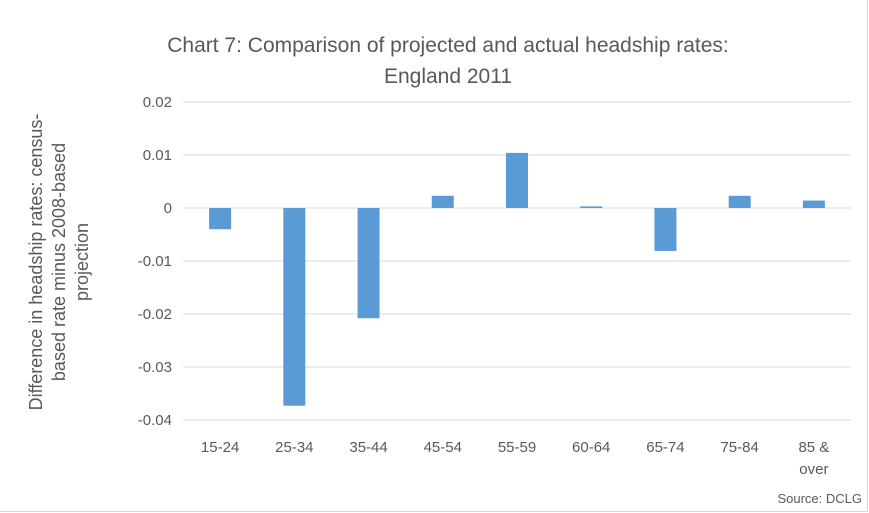 The image size is (869, 513). Describe the element at coordinates (739, 447) in the screenshot. I see `x-tick-label: 75-84` at that location.